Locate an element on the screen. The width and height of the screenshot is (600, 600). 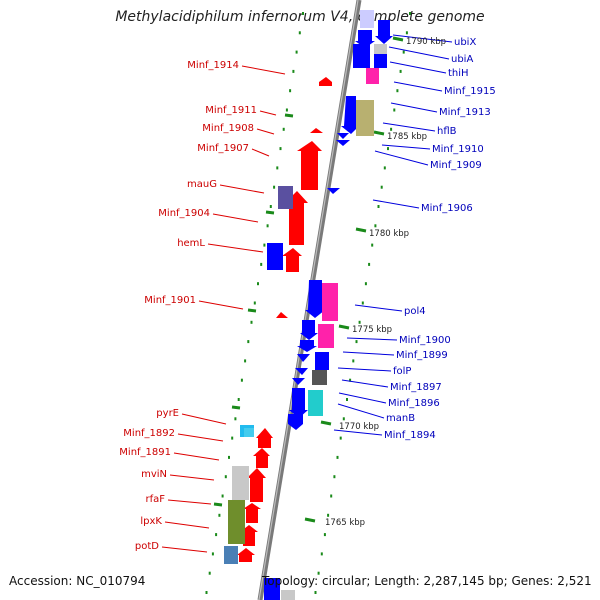
gene-label: rfaF is located at coordinates (155, 499).